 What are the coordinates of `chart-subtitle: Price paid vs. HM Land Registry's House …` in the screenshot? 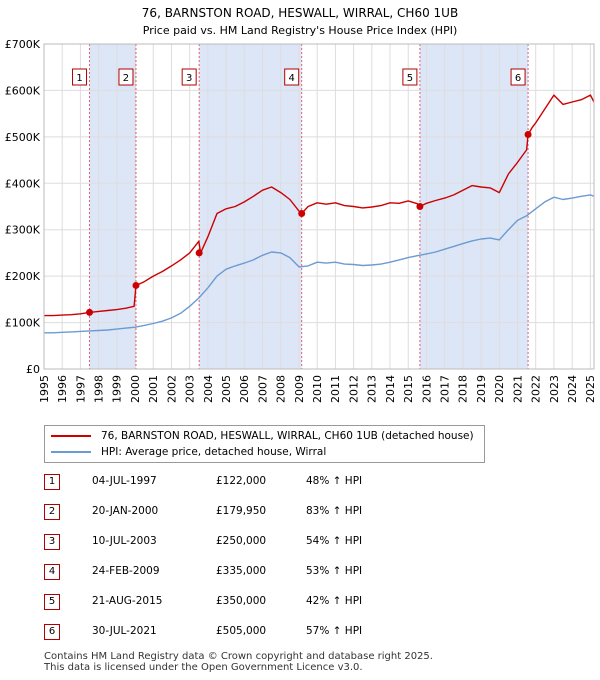 It's located at (300, 30).